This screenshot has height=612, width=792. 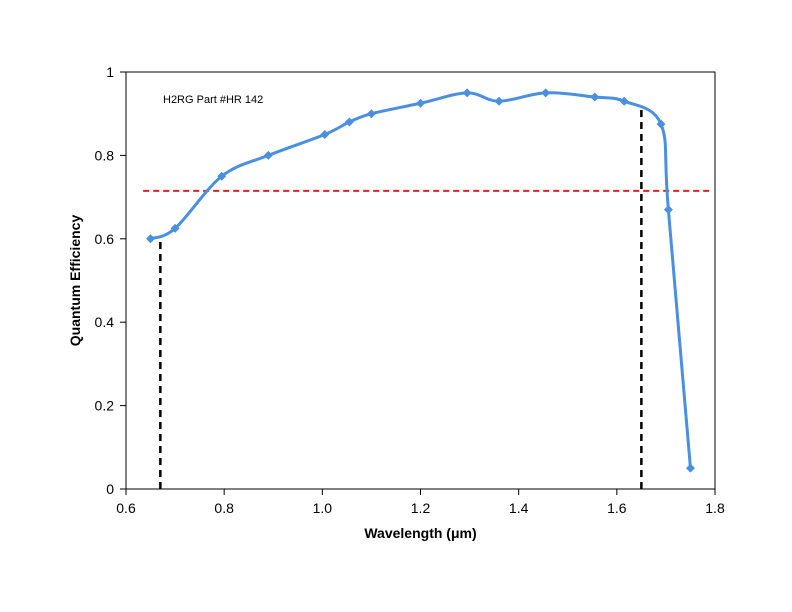 I want to click on x-tick-label: 1.2, so click(x=421, y=508).